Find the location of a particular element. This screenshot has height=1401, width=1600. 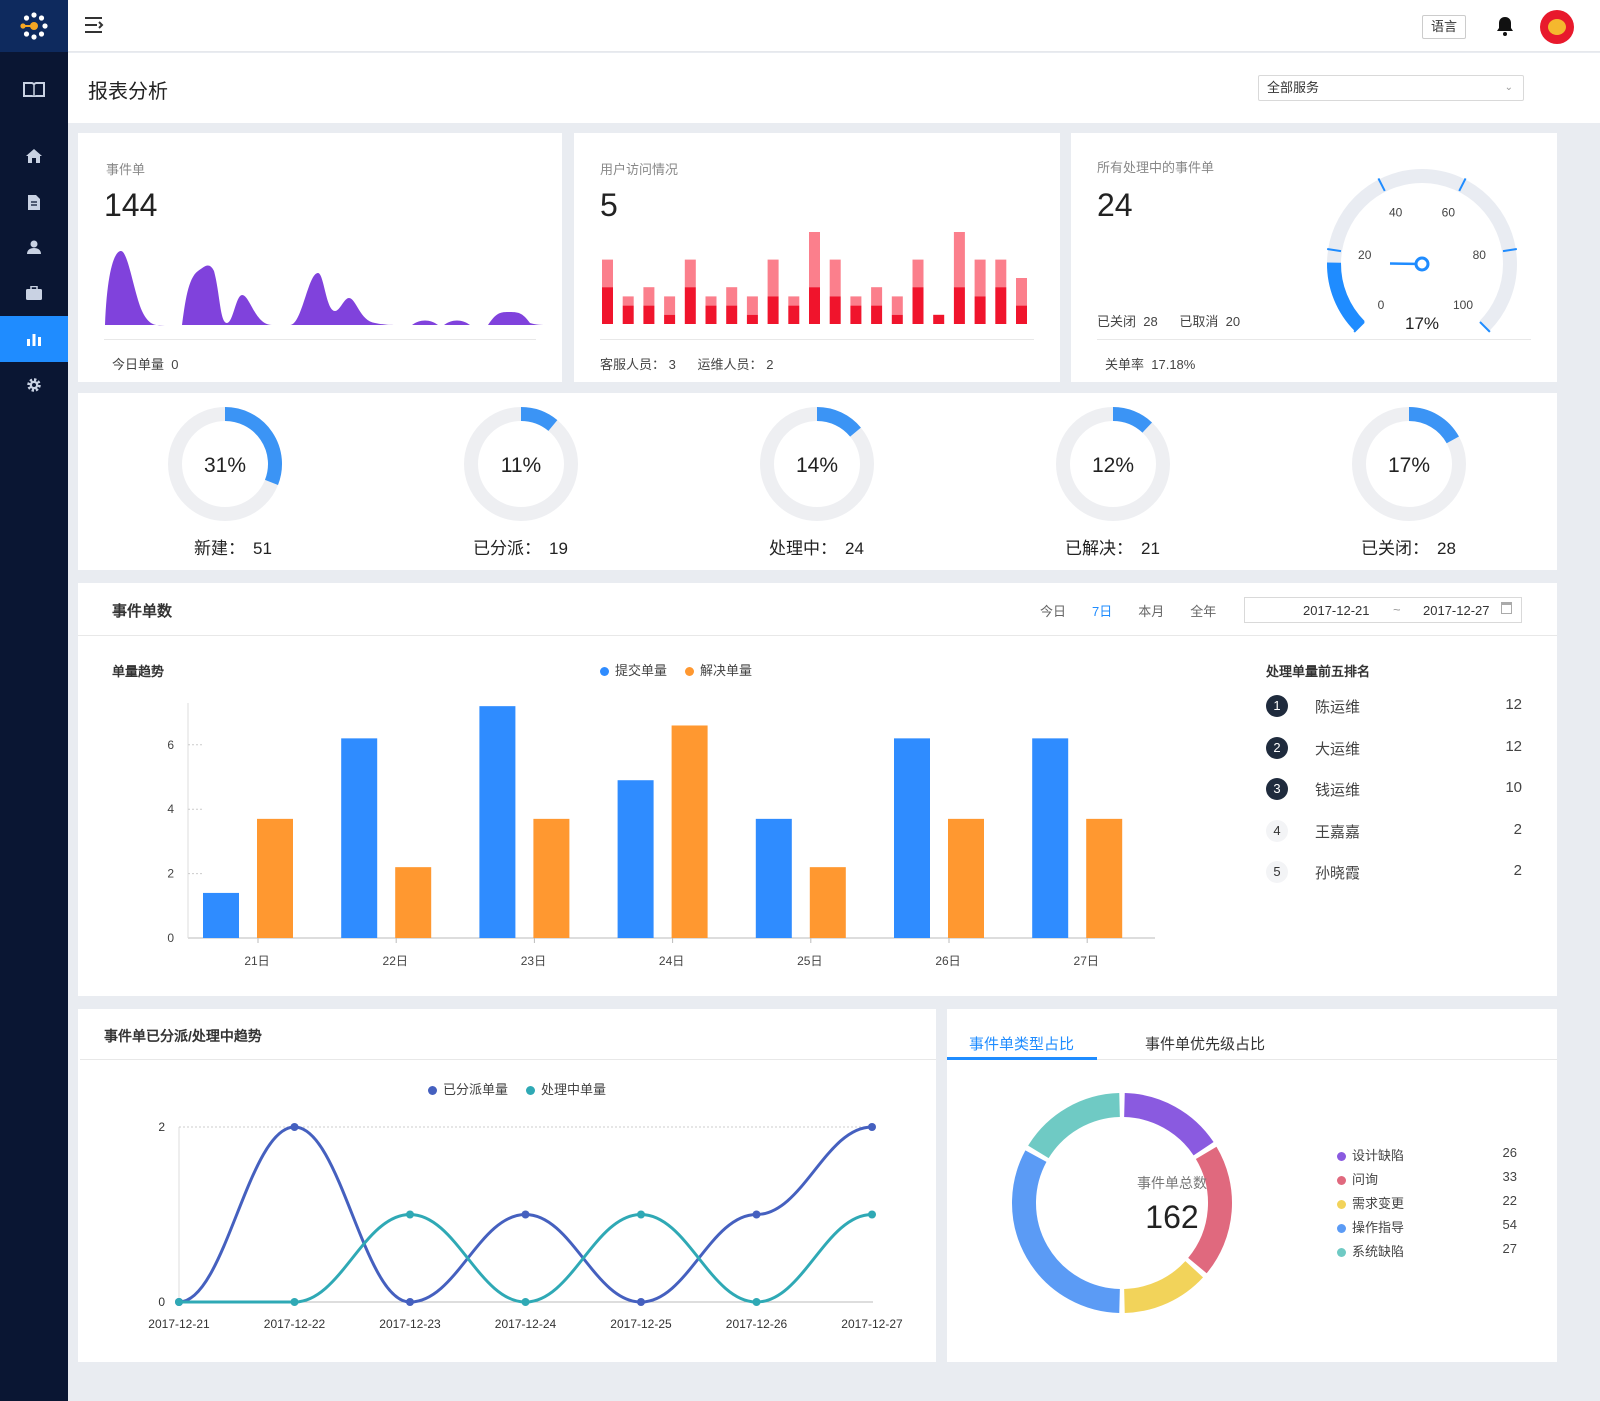

date-range-picker: 2017-12-21 ~ 2017-12-27 is located at coordinates (1383, 610).